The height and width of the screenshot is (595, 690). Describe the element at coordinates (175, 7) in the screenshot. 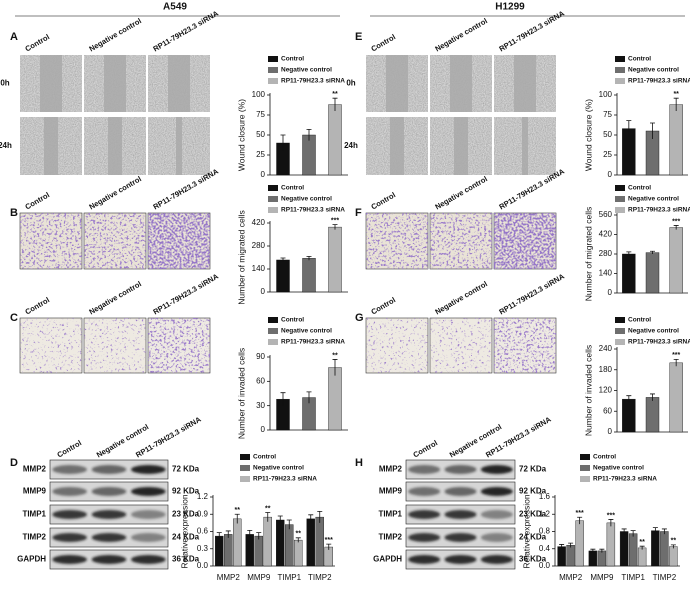

I see `cell-line-title: A549` at that location.